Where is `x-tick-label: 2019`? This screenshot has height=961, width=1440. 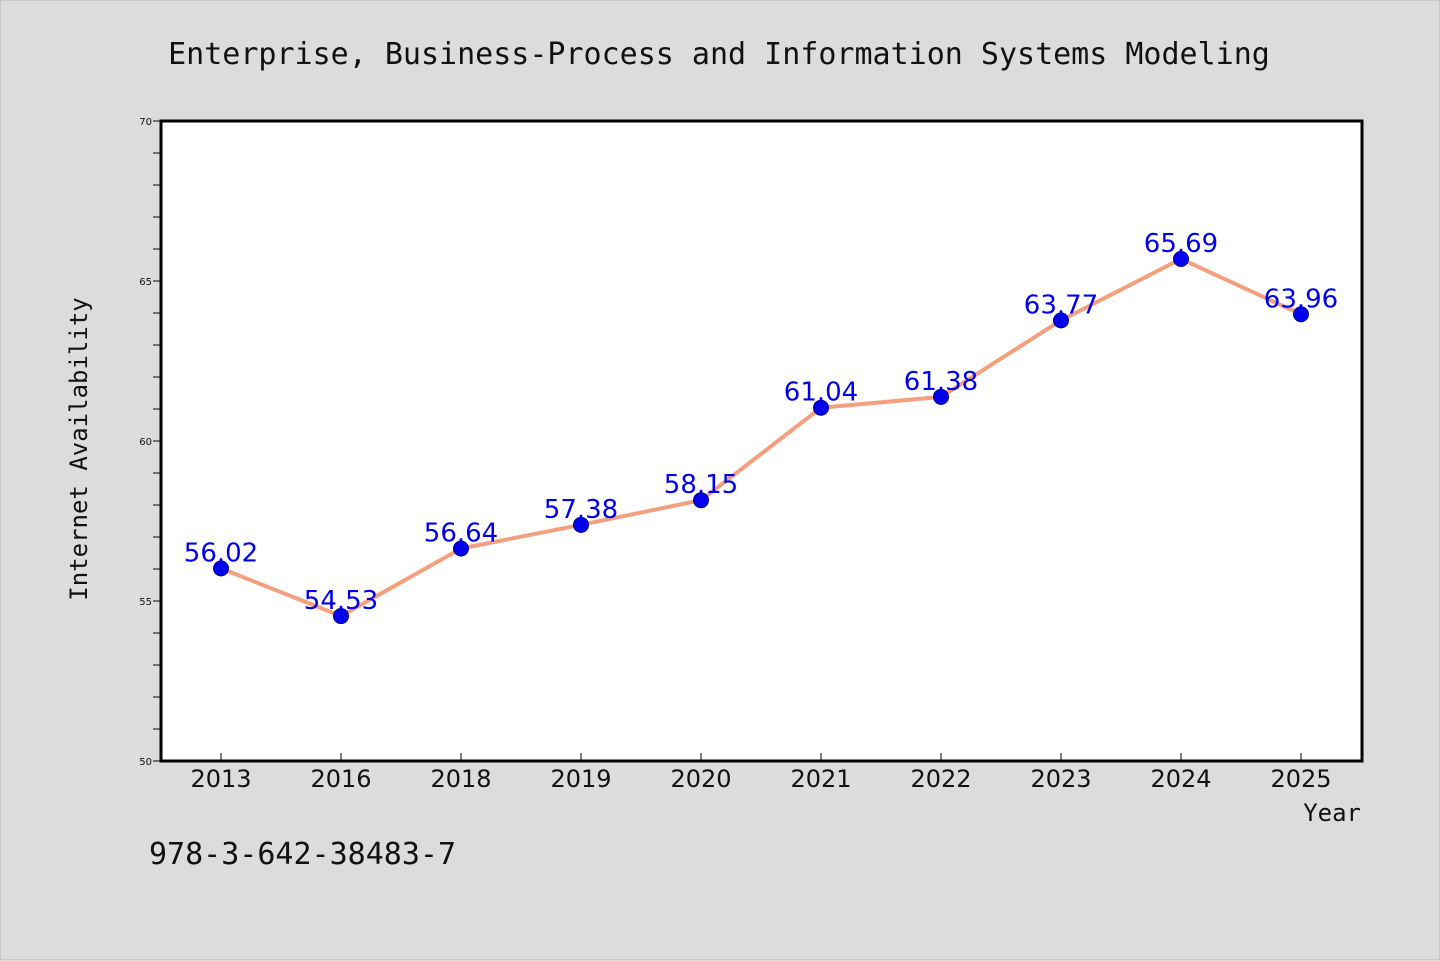
x-tick-label: 2019 is located at coordinates (580, 779).